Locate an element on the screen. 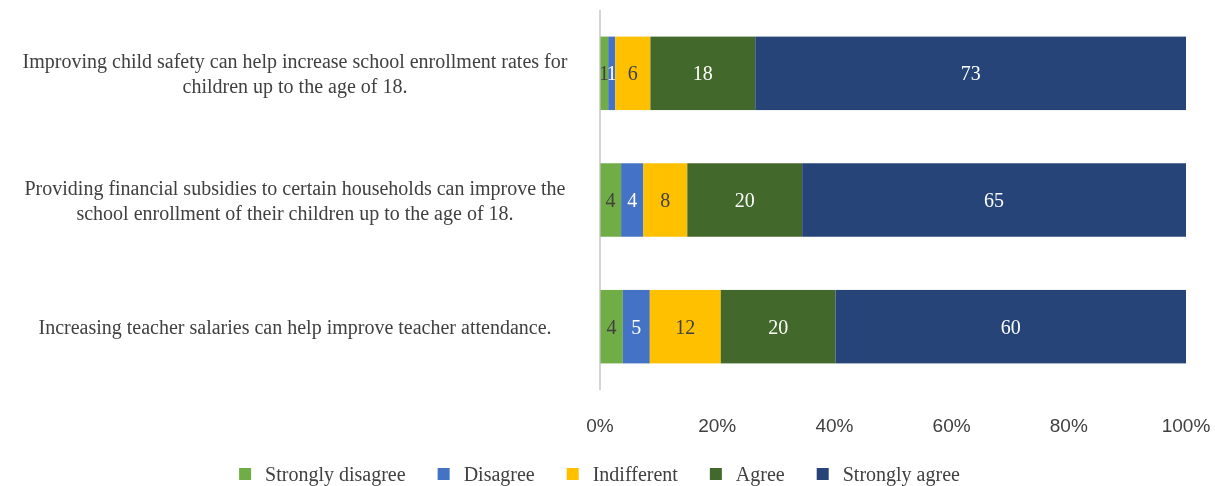  data-label: 6 is located at coordinates (632, 73).